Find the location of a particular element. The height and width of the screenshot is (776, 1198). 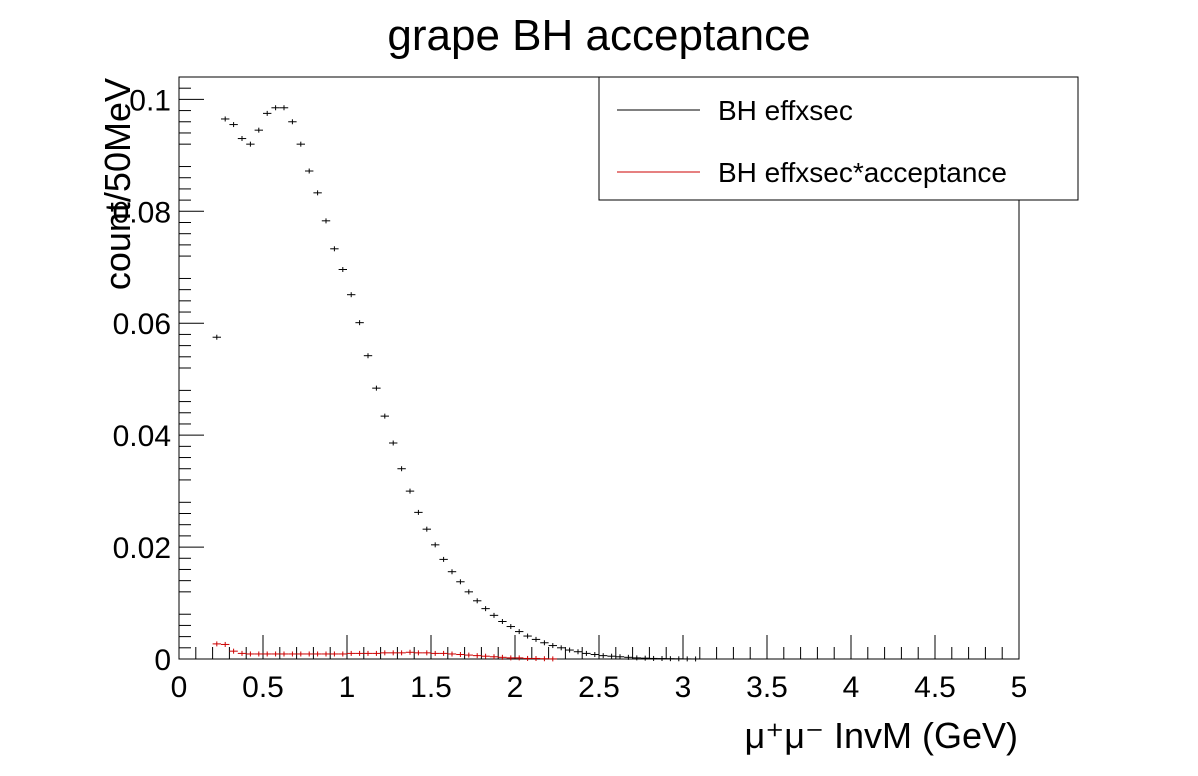

y-tick-label: 0.06 is located at coordinates (142, 324).